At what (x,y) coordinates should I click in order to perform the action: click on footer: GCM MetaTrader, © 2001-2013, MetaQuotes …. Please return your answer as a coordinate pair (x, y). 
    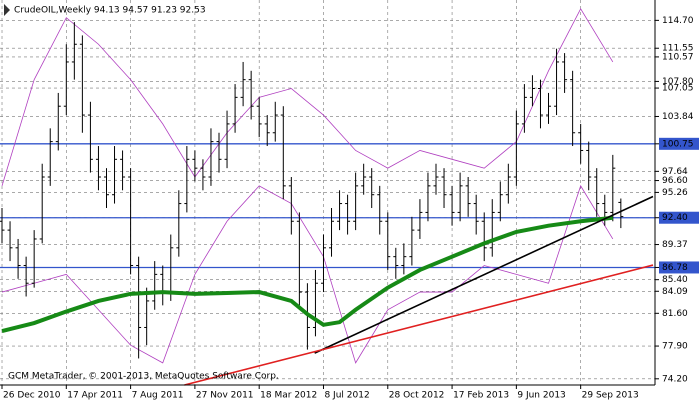
    Looking at the image, I should click on (143, 377).